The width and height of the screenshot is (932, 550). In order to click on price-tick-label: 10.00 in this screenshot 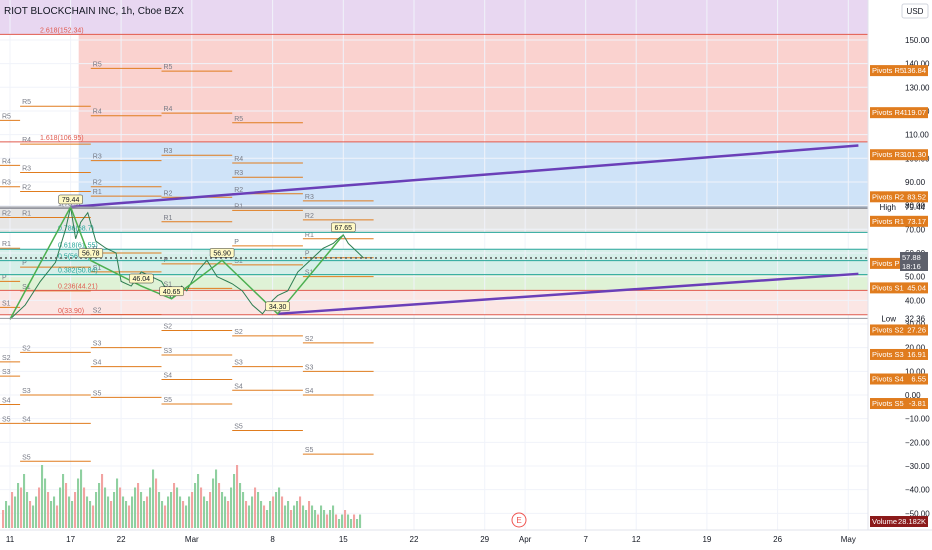, I will do `click(915, 371)`.